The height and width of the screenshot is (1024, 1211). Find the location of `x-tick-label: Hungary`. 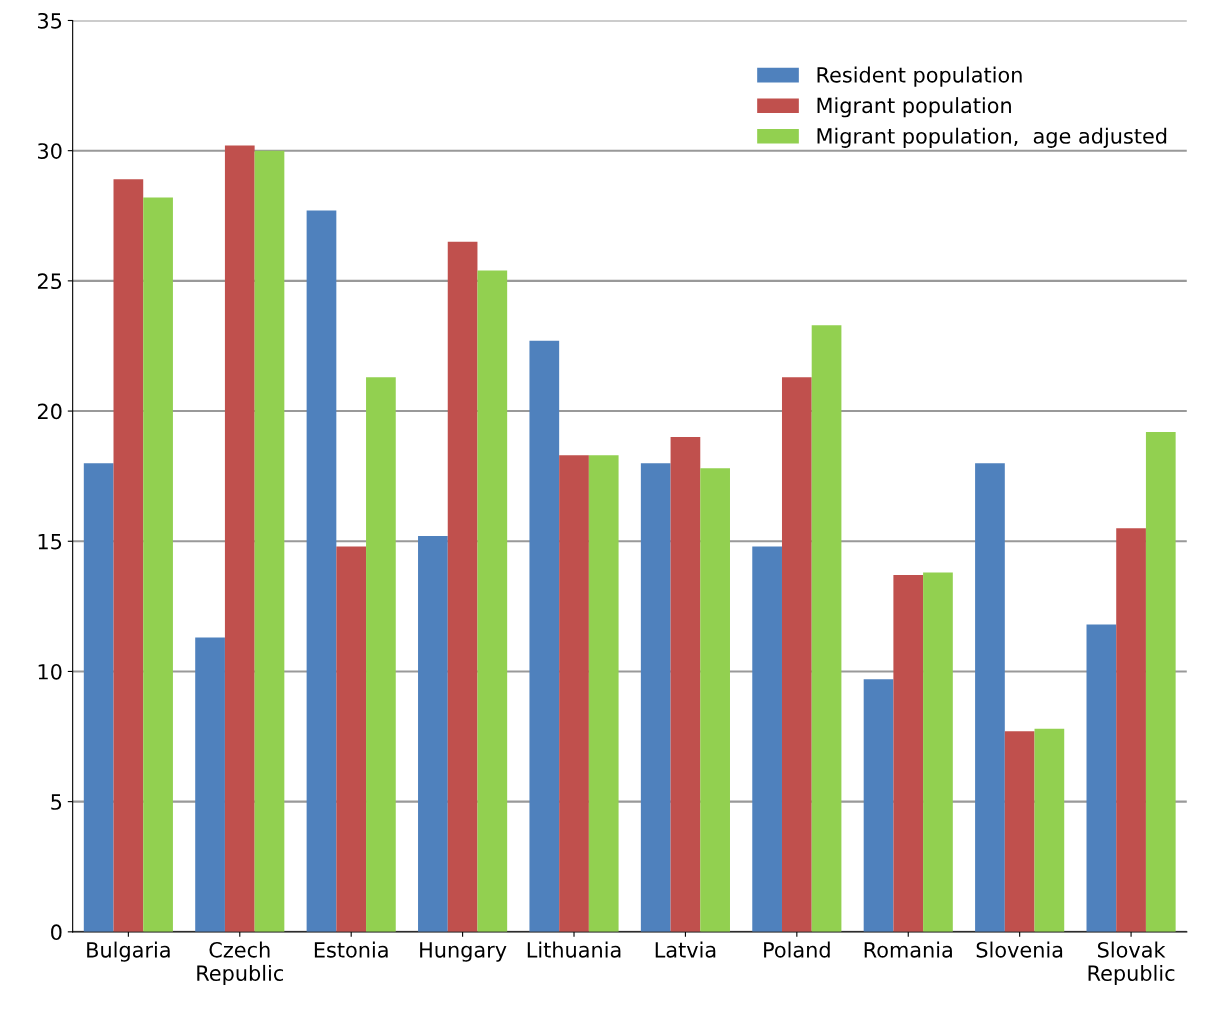

x-tick-label: Hungary is located at coordinates (463, 952).